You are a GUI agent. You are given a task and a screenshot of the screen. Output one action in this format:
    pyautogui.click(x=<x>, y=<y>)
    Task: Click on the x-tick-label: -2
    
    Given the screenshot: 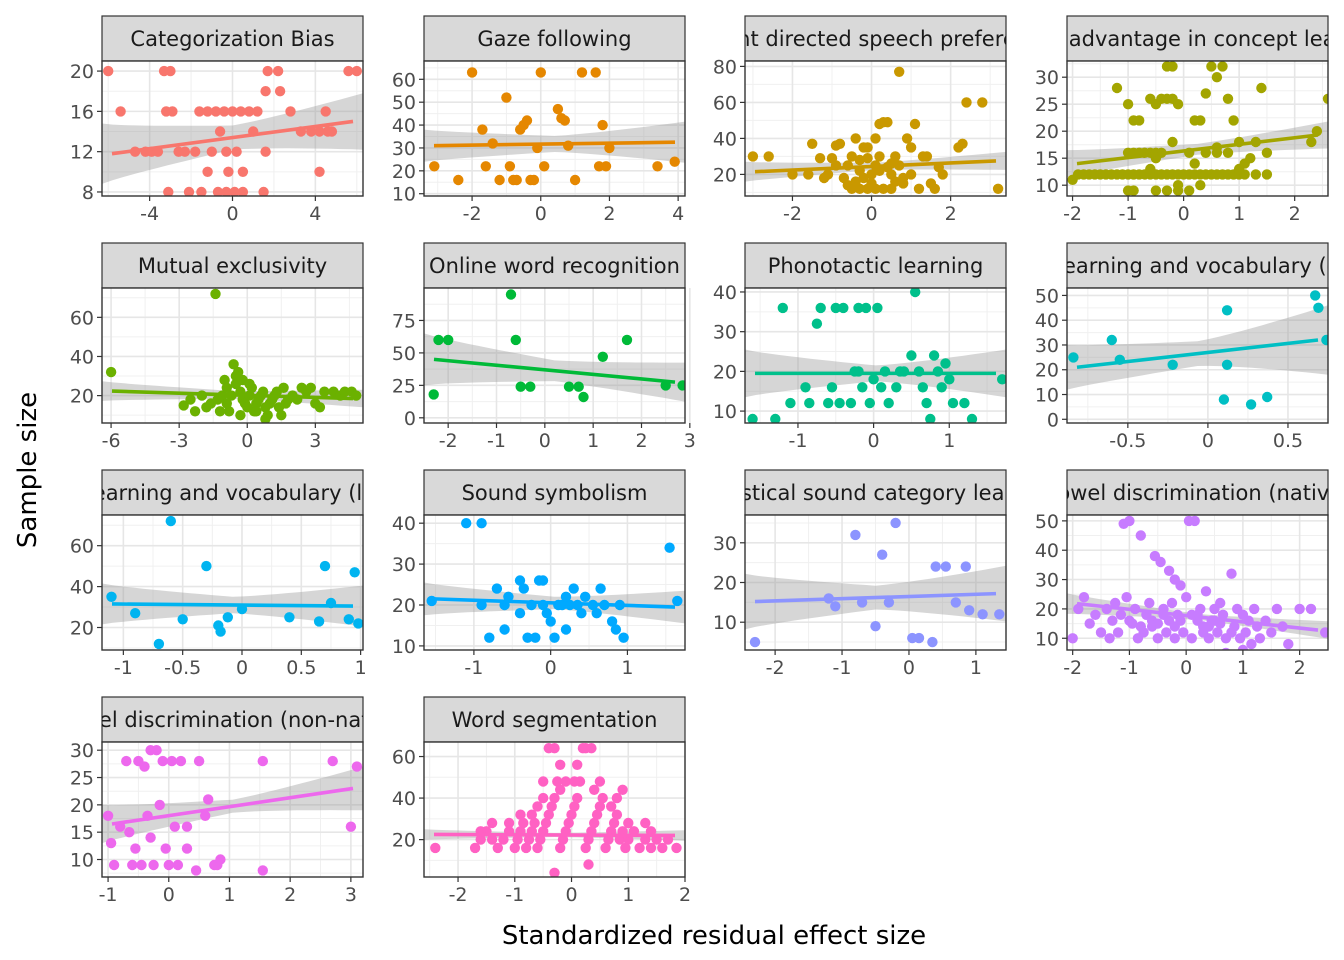 What is the action you would take?
    pyautogui.click(x=1072, y=668)
    